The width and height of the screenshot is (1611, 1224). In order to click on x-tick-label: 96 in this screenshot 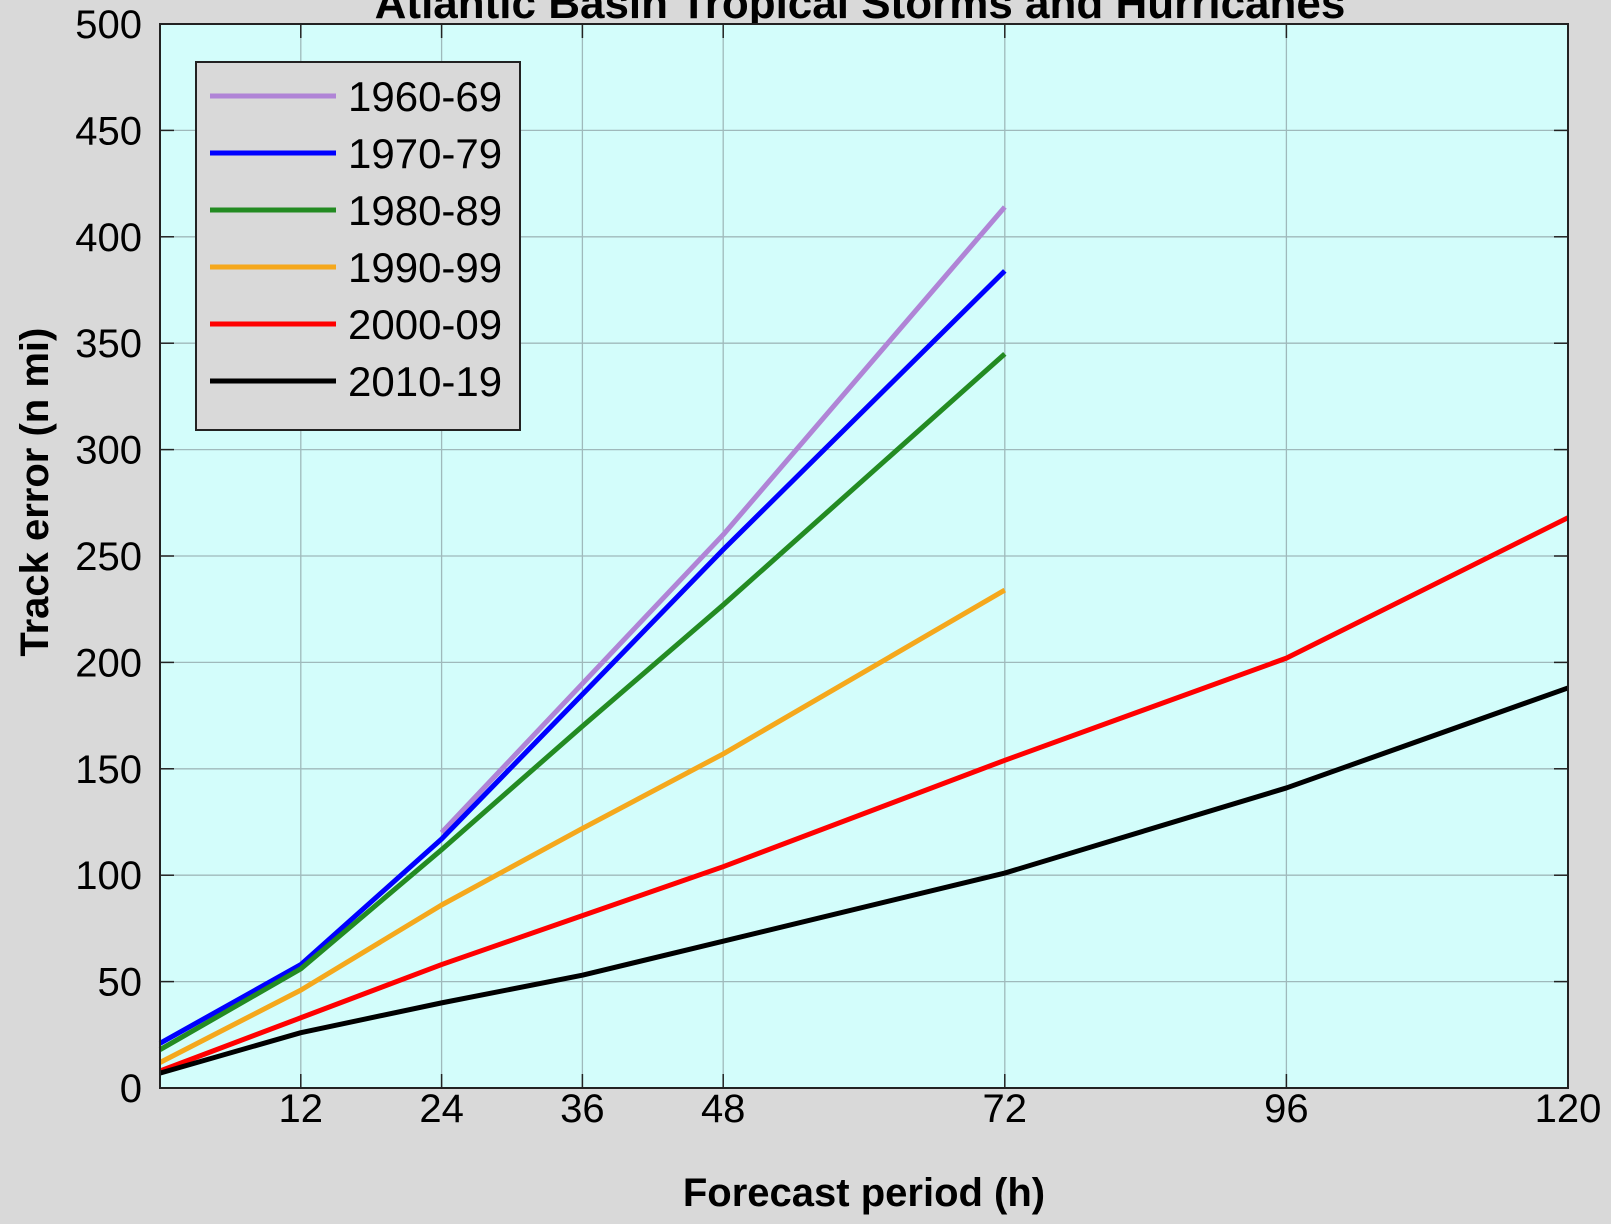, I will do `click(1286, 1109)`.